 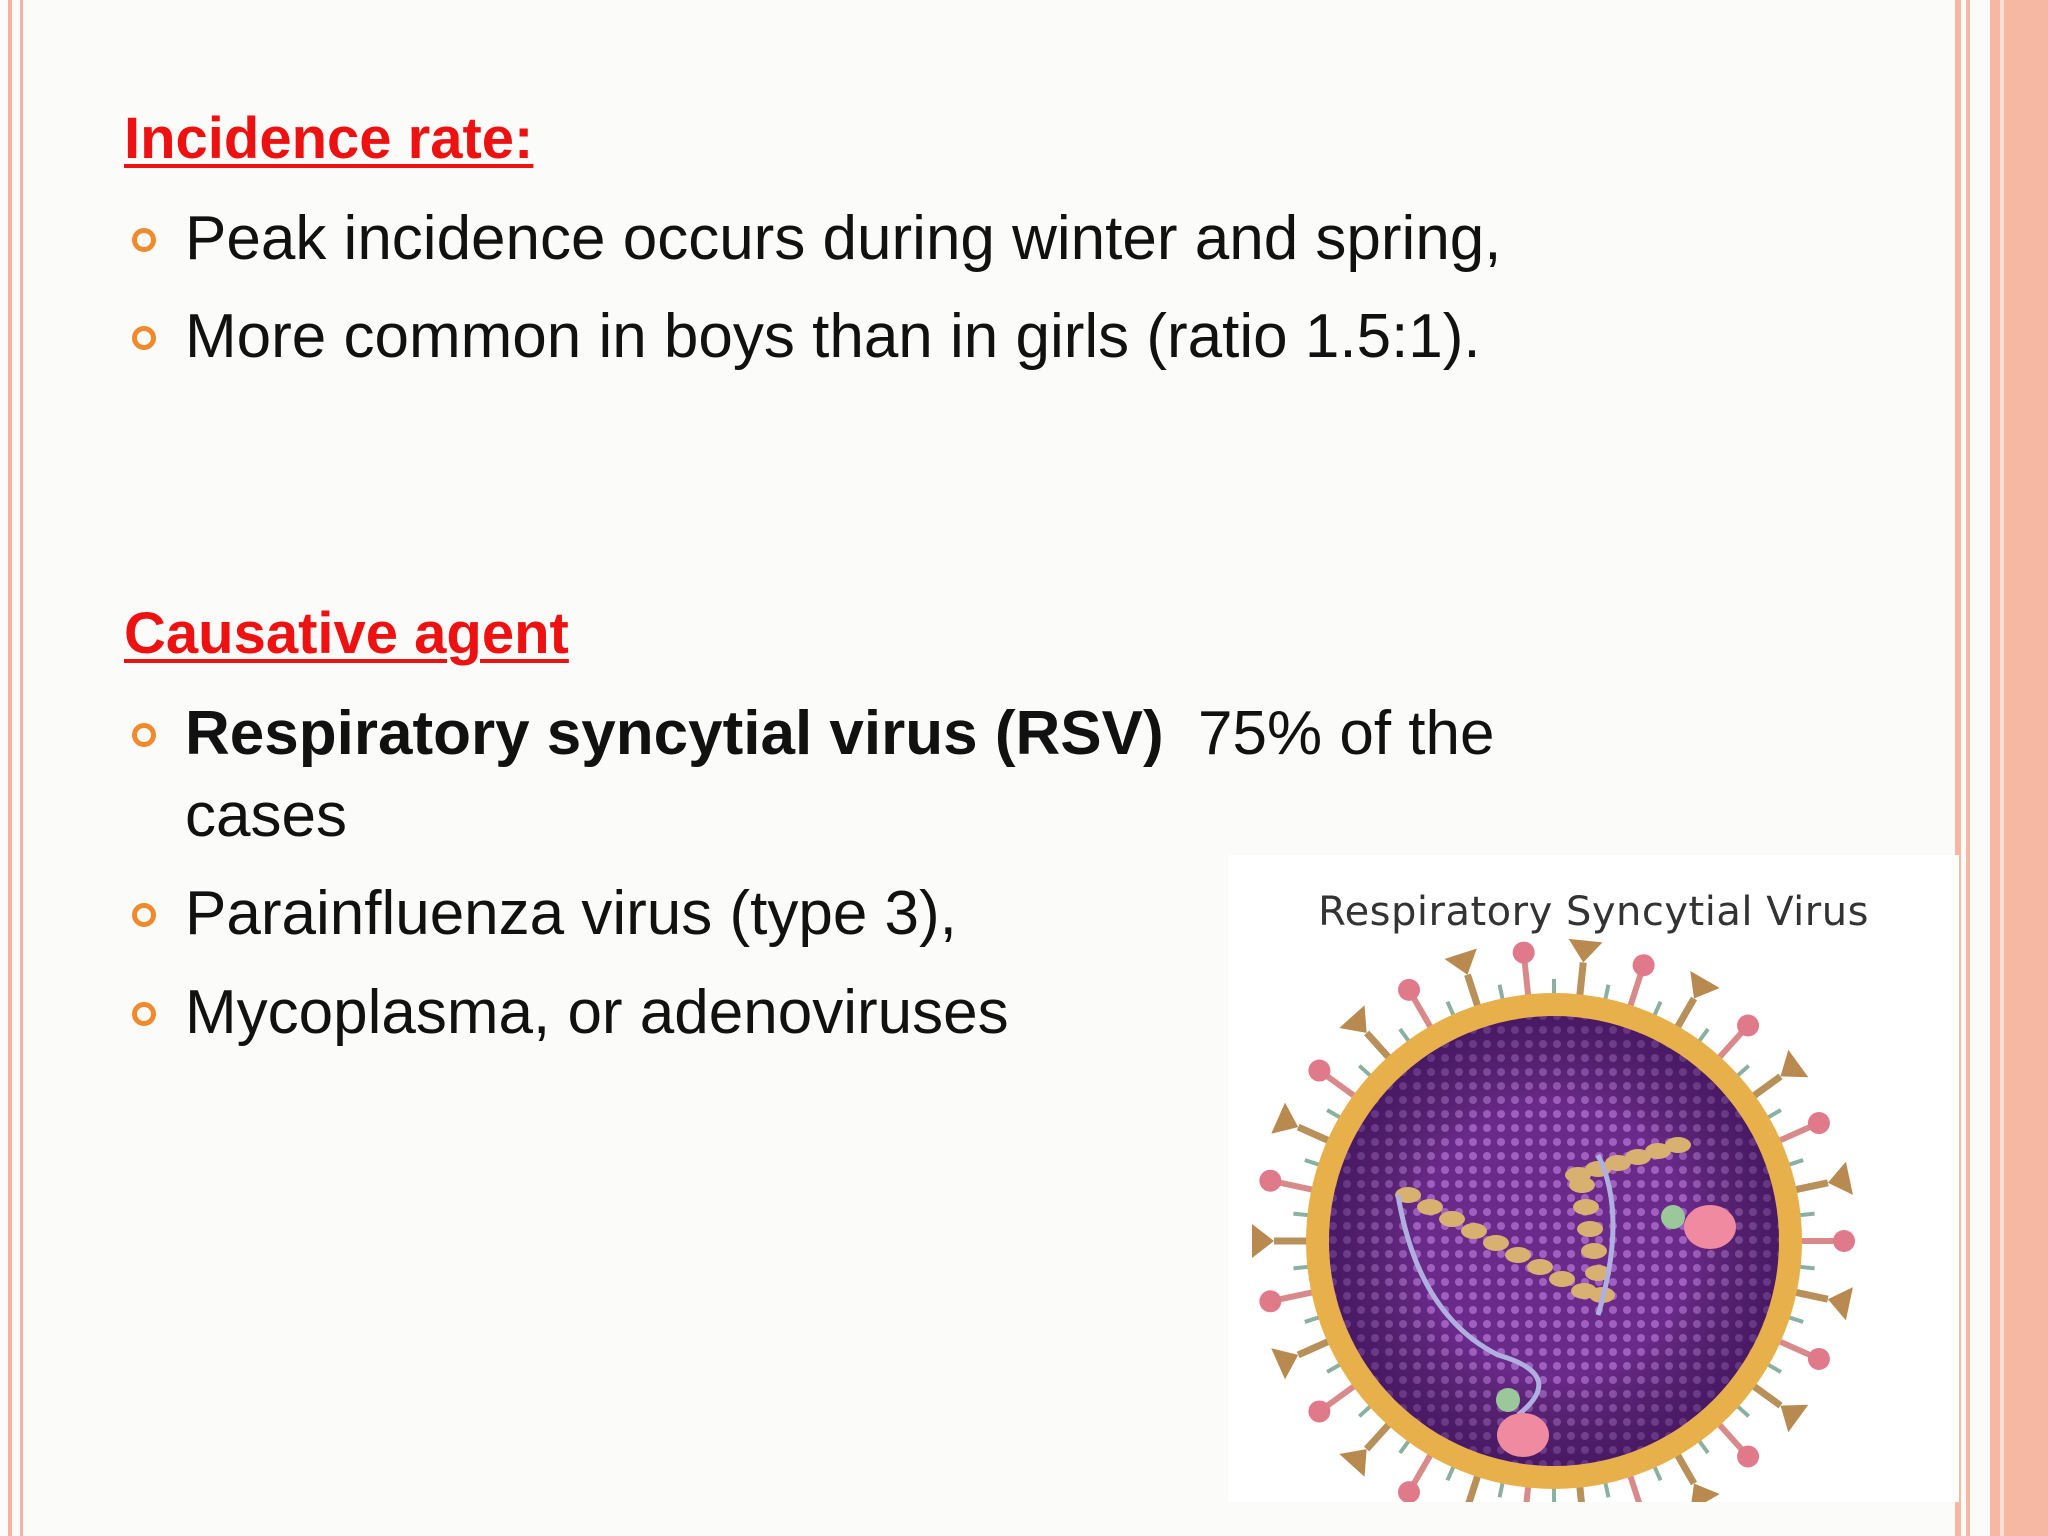 I want to click on virus-illustration, so click(x=1553, y=1220).